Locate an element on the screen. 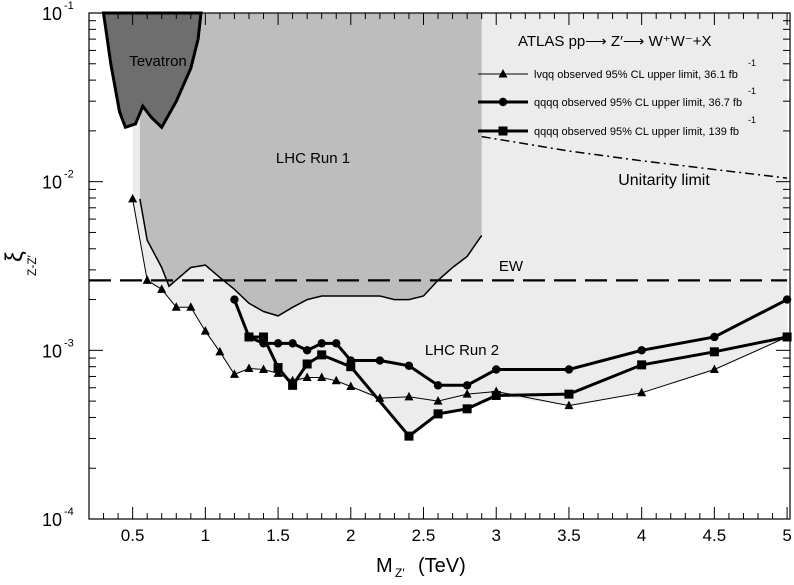  legend-lvqq-36-marker is located at coordinates (503, 73).